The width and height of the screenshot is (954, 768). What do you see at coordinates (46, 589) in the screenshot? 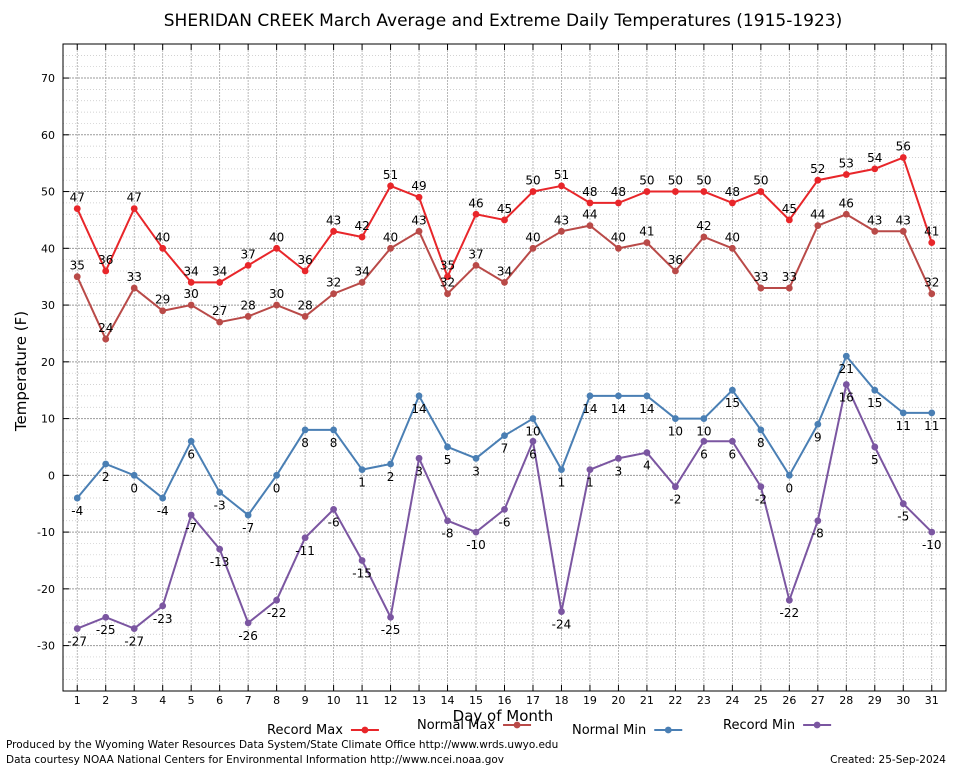
I see `y-tick-label: -20` at bounding box center [46, 589].